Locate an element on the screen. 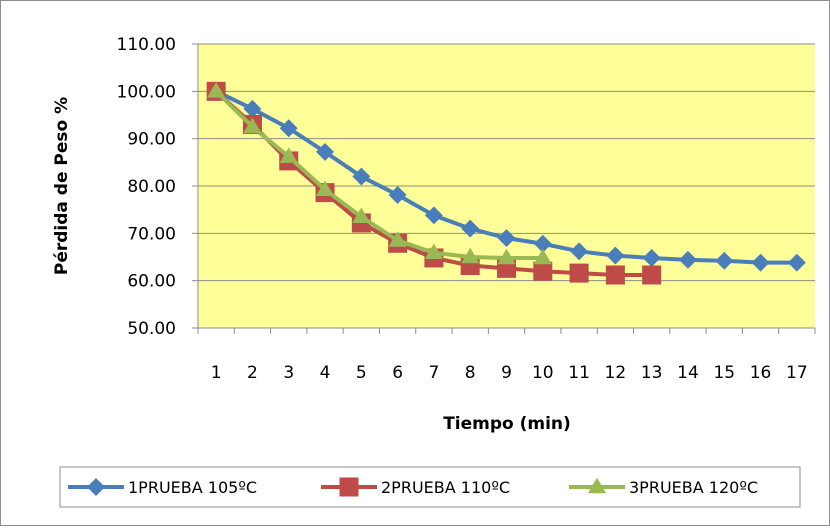 The height and width of the screenshot is (530, 830). y-tick-label: 80.00 is located at coordinates (151, 187).